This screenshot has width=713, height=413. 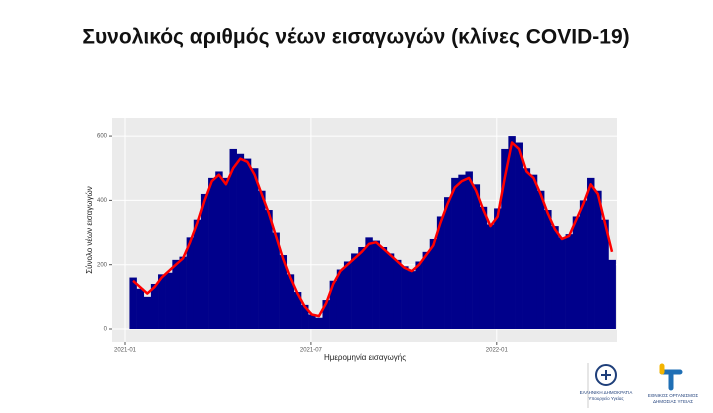 I want to click on y-axis-title: Σύνολο νέων εισαγωγών, so click(x=89, y=230).